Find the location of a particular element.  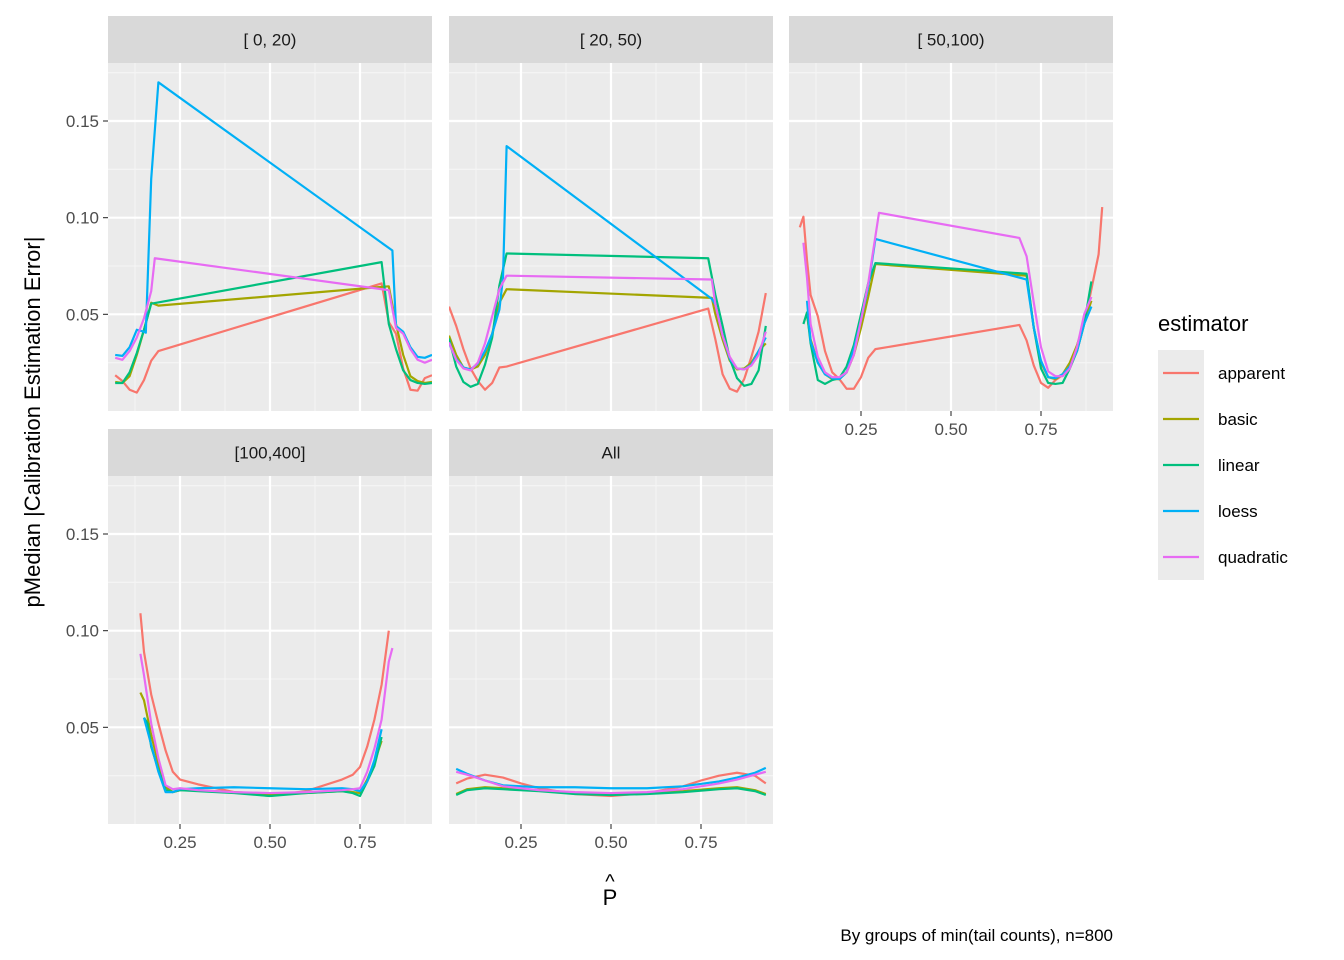

legend-label-basic: basic is located at coordinates (1238, 419).